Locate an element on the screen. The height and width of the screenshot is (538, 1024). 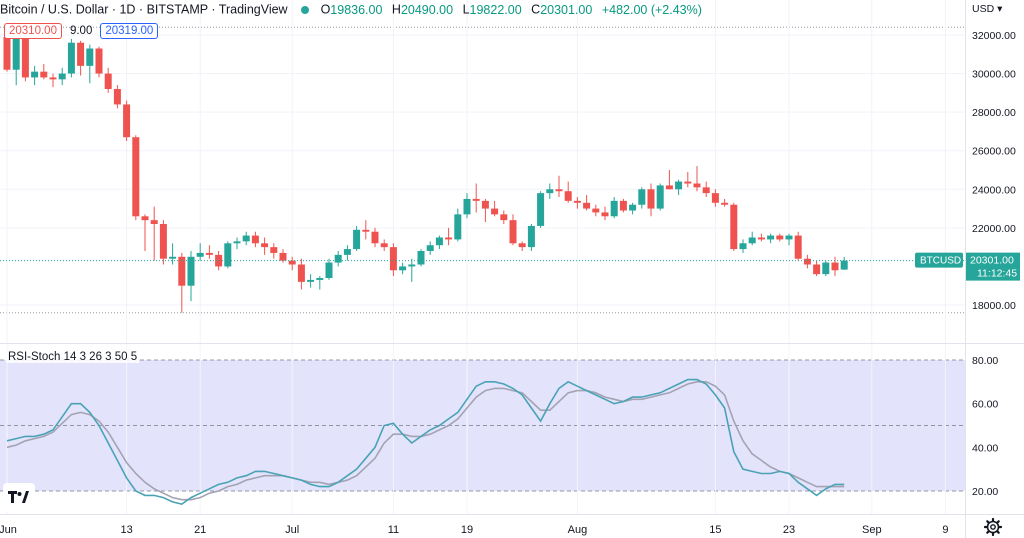
indicator-tick-label: 20.00 is located at coordinates (985, 492).